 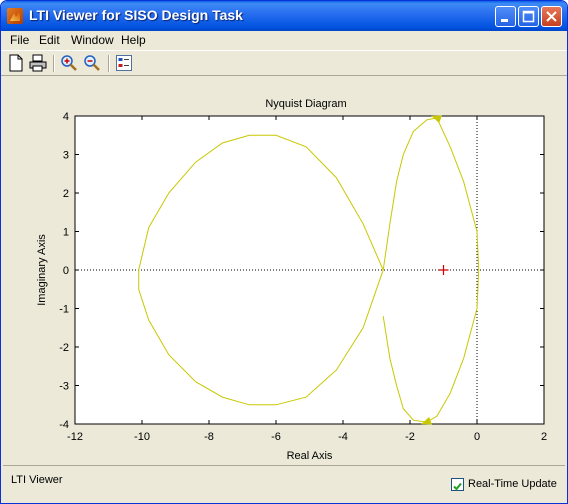 I want to click on y-axis-label: Imaginary Axis, so click(x=42, y=270).